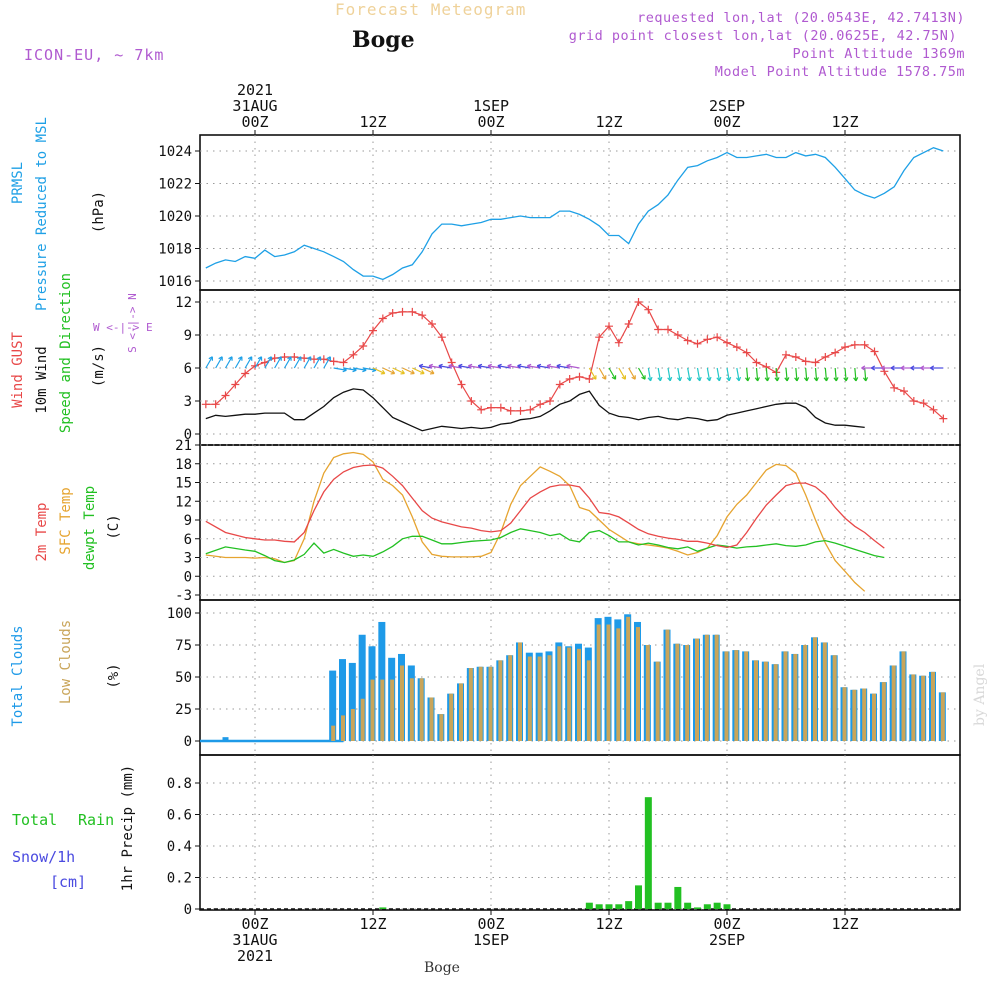 The image size is (1000, 1000). Describe the element at coordinates (183, 446) in the screenshot. I see `temp-ytick-label: 21` at that location.